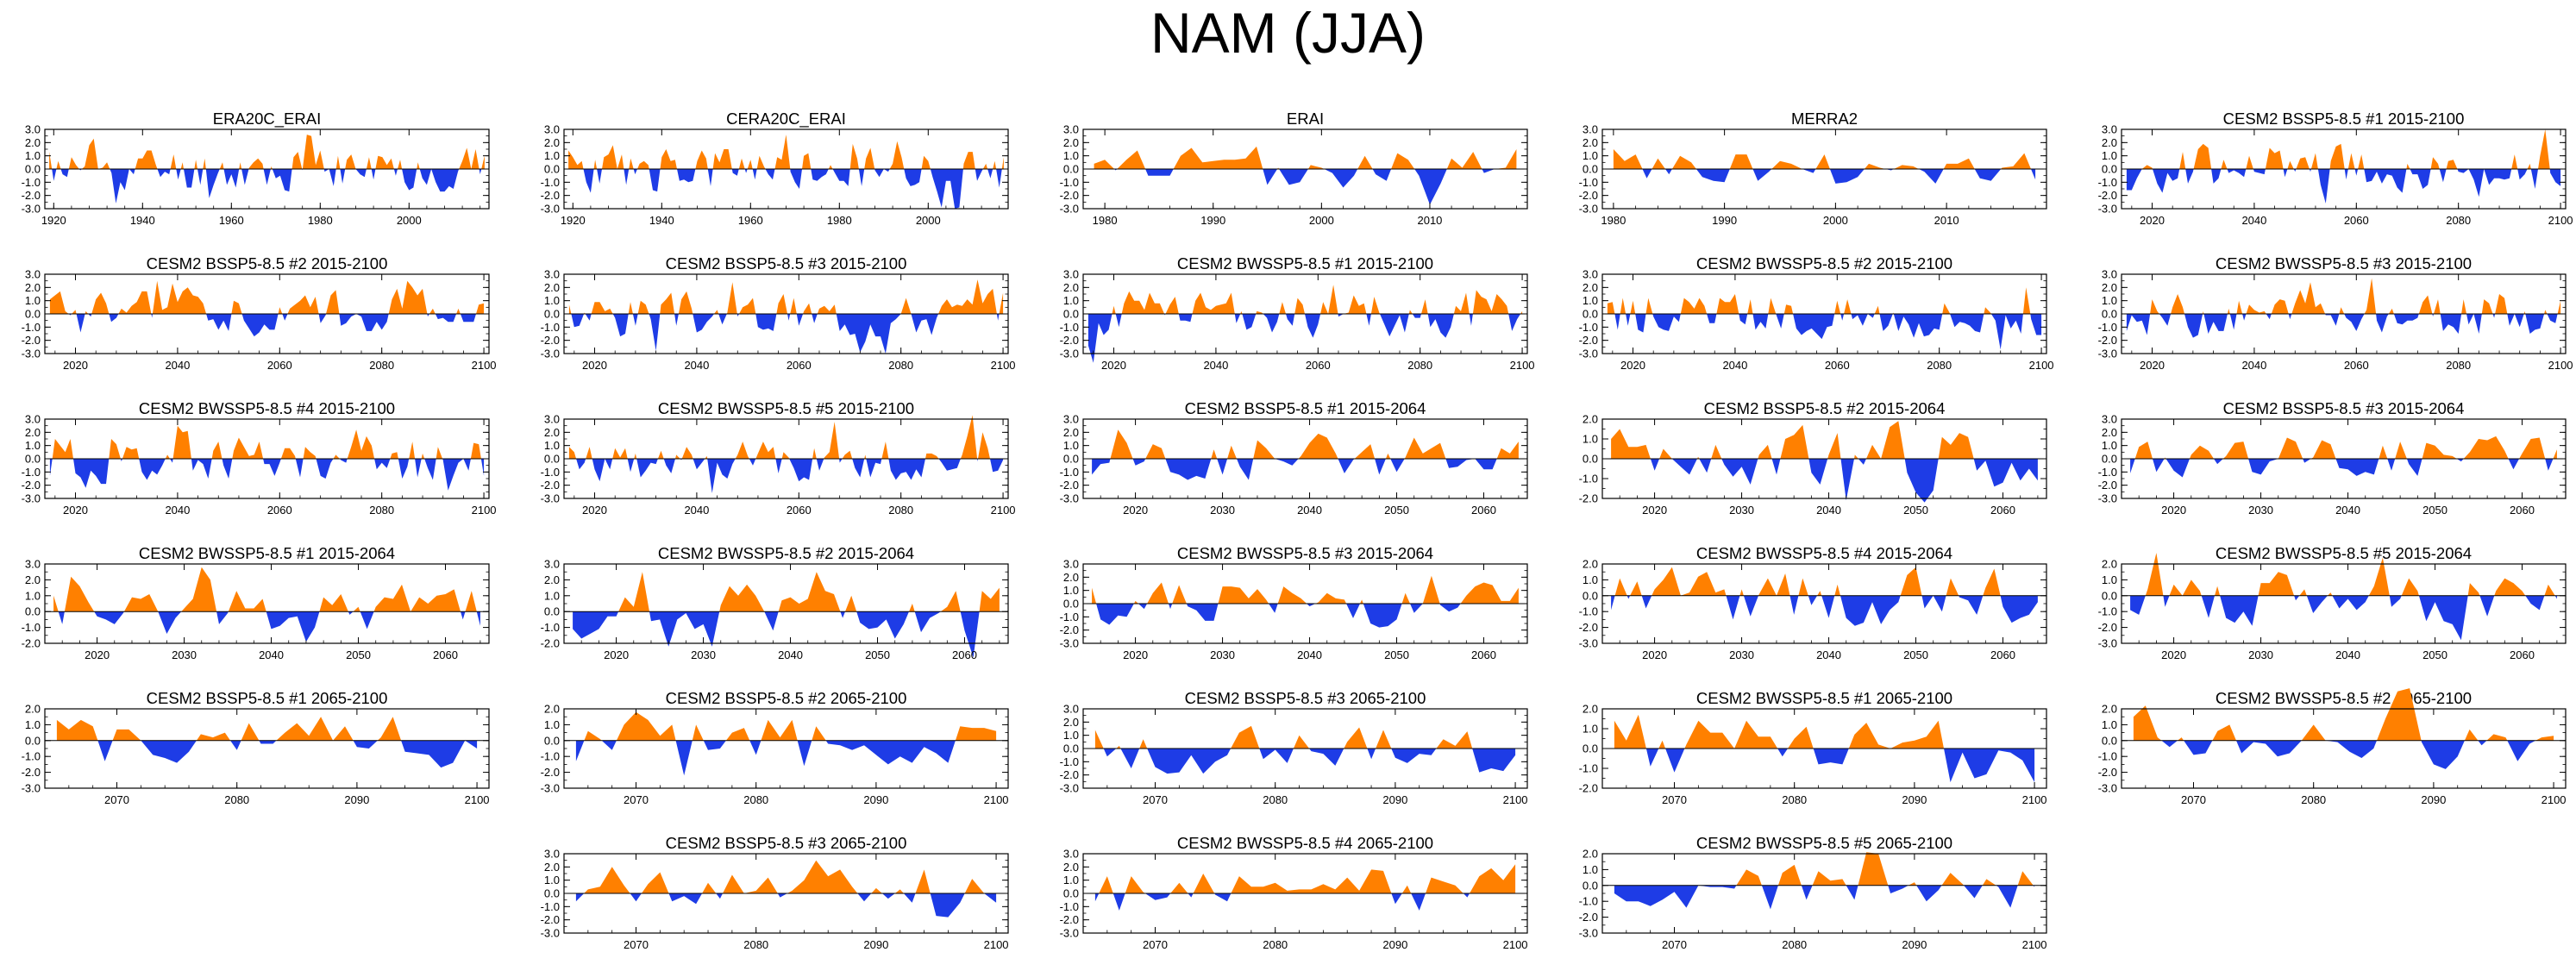 This screenshot has height=971, width=2576. I want to click on x-tick-label: 2030, so click(1222, 510).